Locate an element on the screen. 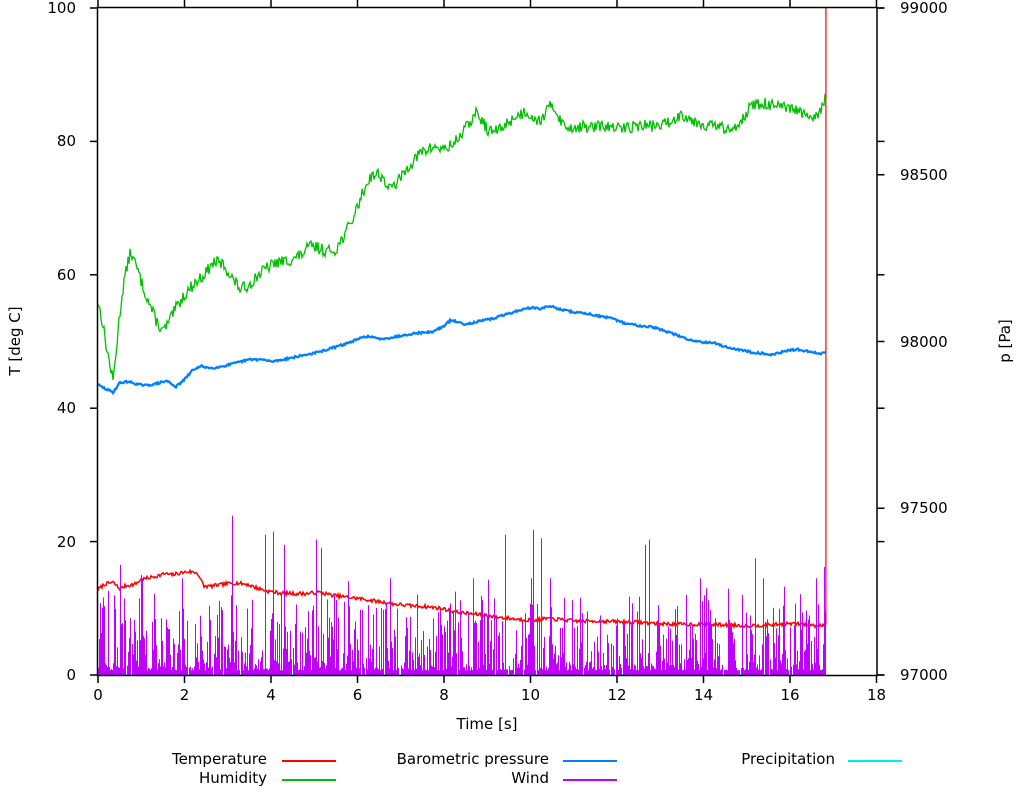 The image size is (1024, 800). y-left-tick-label: 20 is located at coordinates (66, 541).